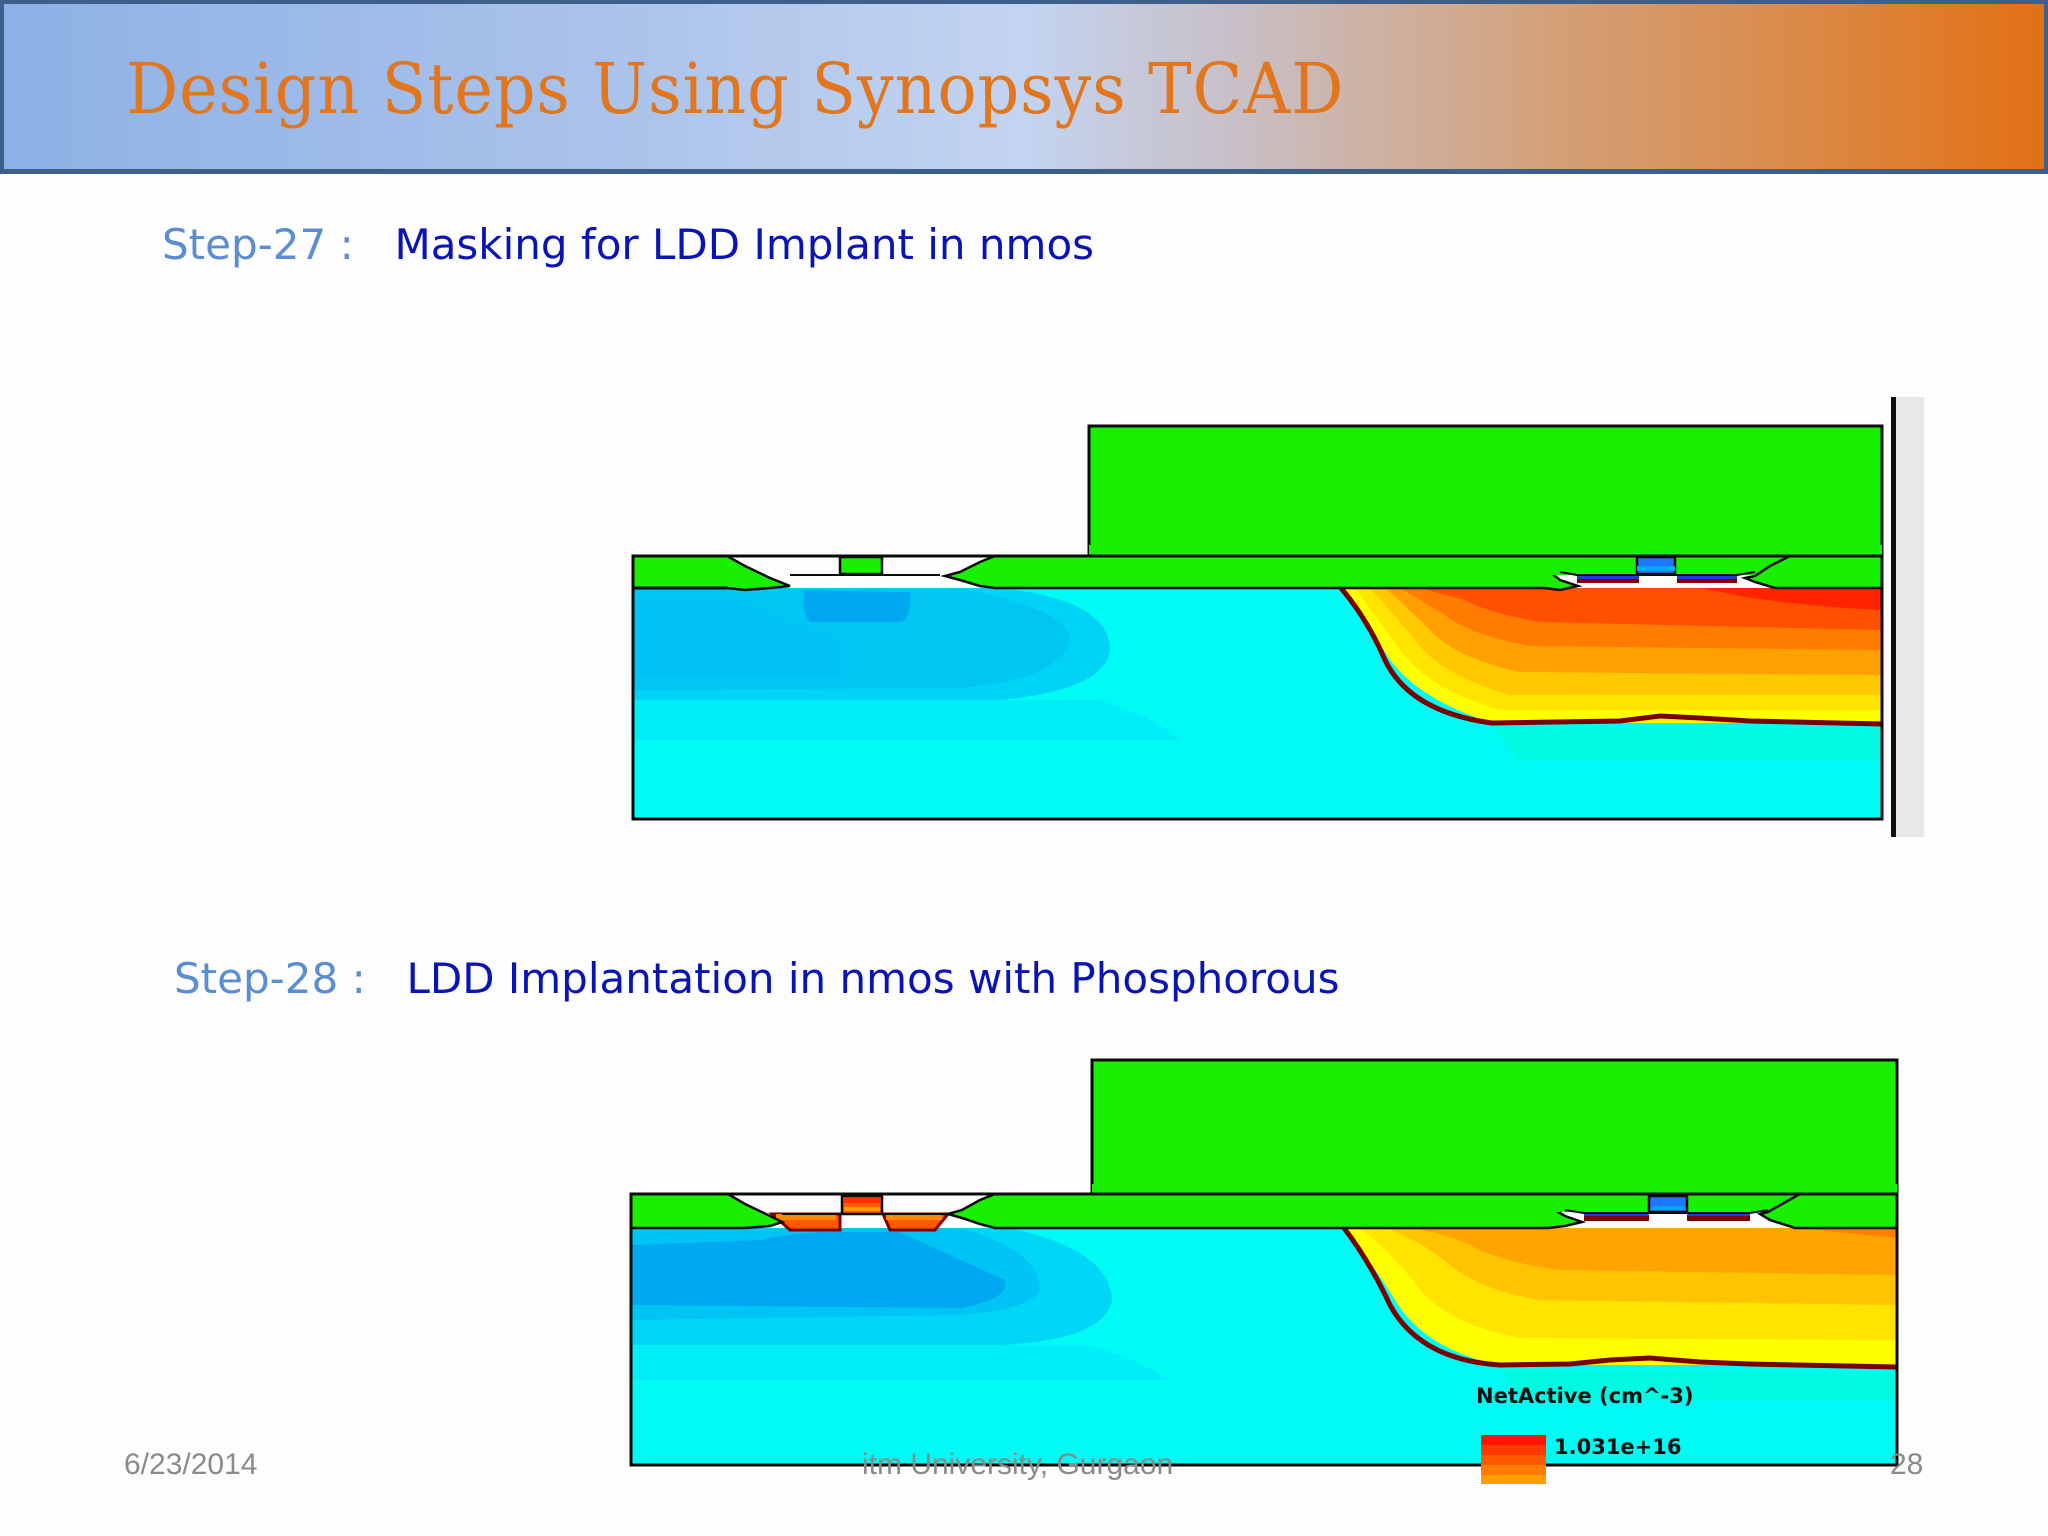 The width and height of the screenshot is (2048, 1536). What do you see at coordinates (270, 978) in the screenshot?
I see `step-28-label: Step-28 :` at bounding box center [270, 978].